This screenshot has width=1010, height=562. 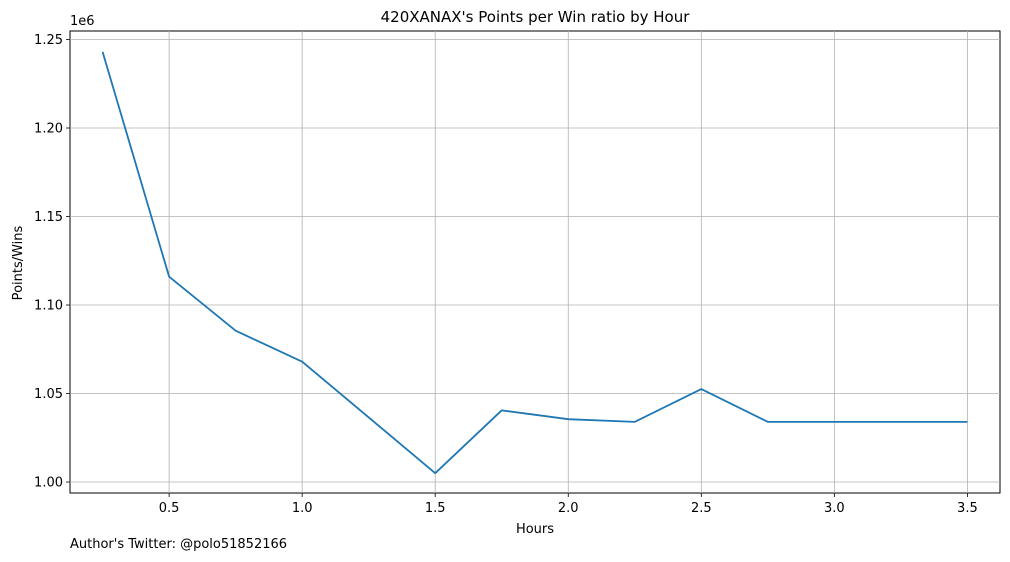 I want to click on x-tick-label: 2.0, so click(x=568, y=508).